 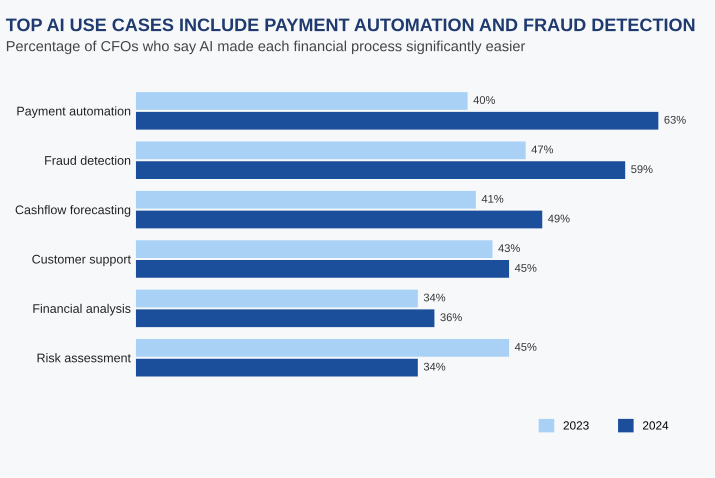 I want to click on data-label: 47%, so click(x=542, y=150).